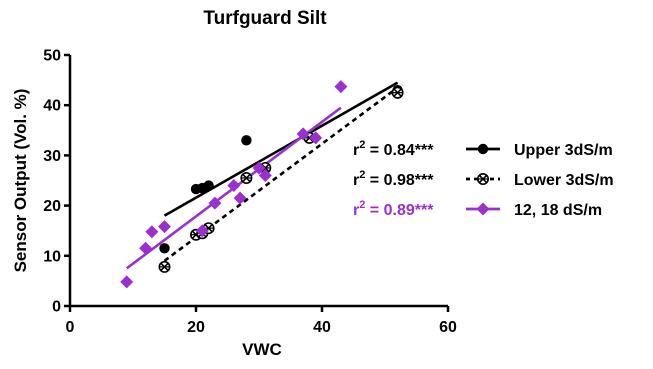 The image size is (653, 369). Describe the element at coordinates (563, 150) in the screenshot. I see `legend-entry-label: Upper 3dS/m` at that location.